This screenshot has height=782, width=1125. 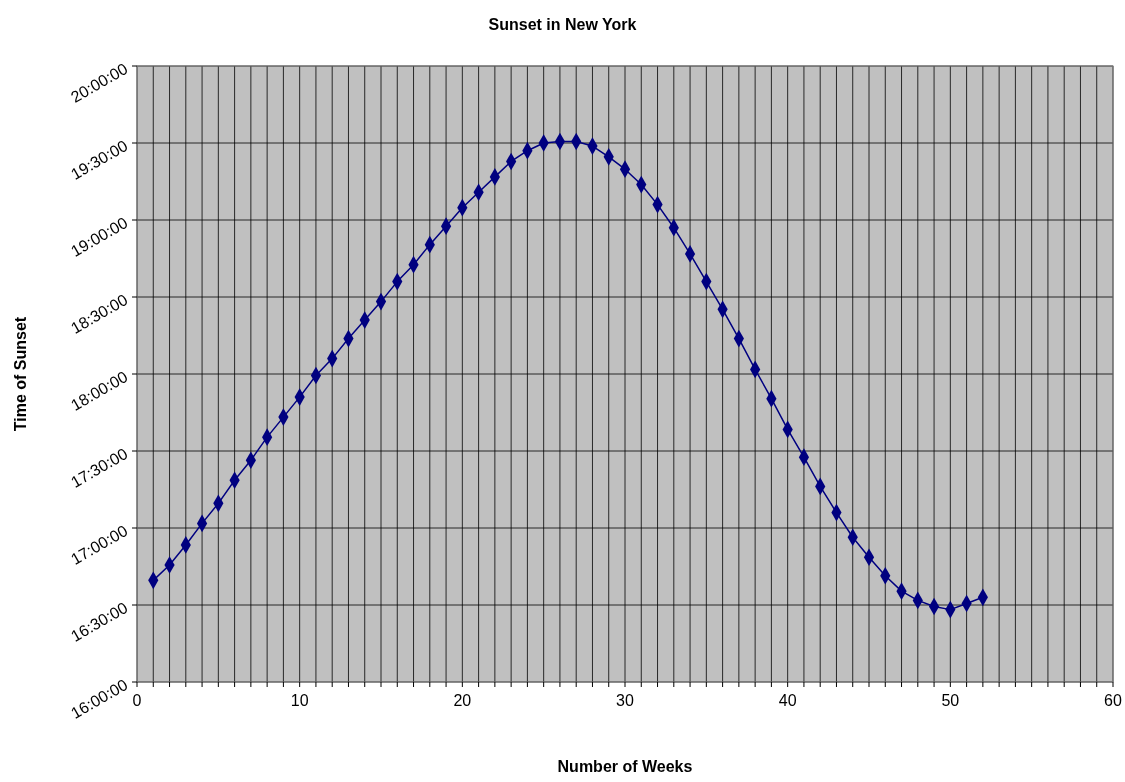 What do you see at coordinates (950, 700) in the screenshot?
I see `x-tick-label: 50` at bounding box center [950, 700].